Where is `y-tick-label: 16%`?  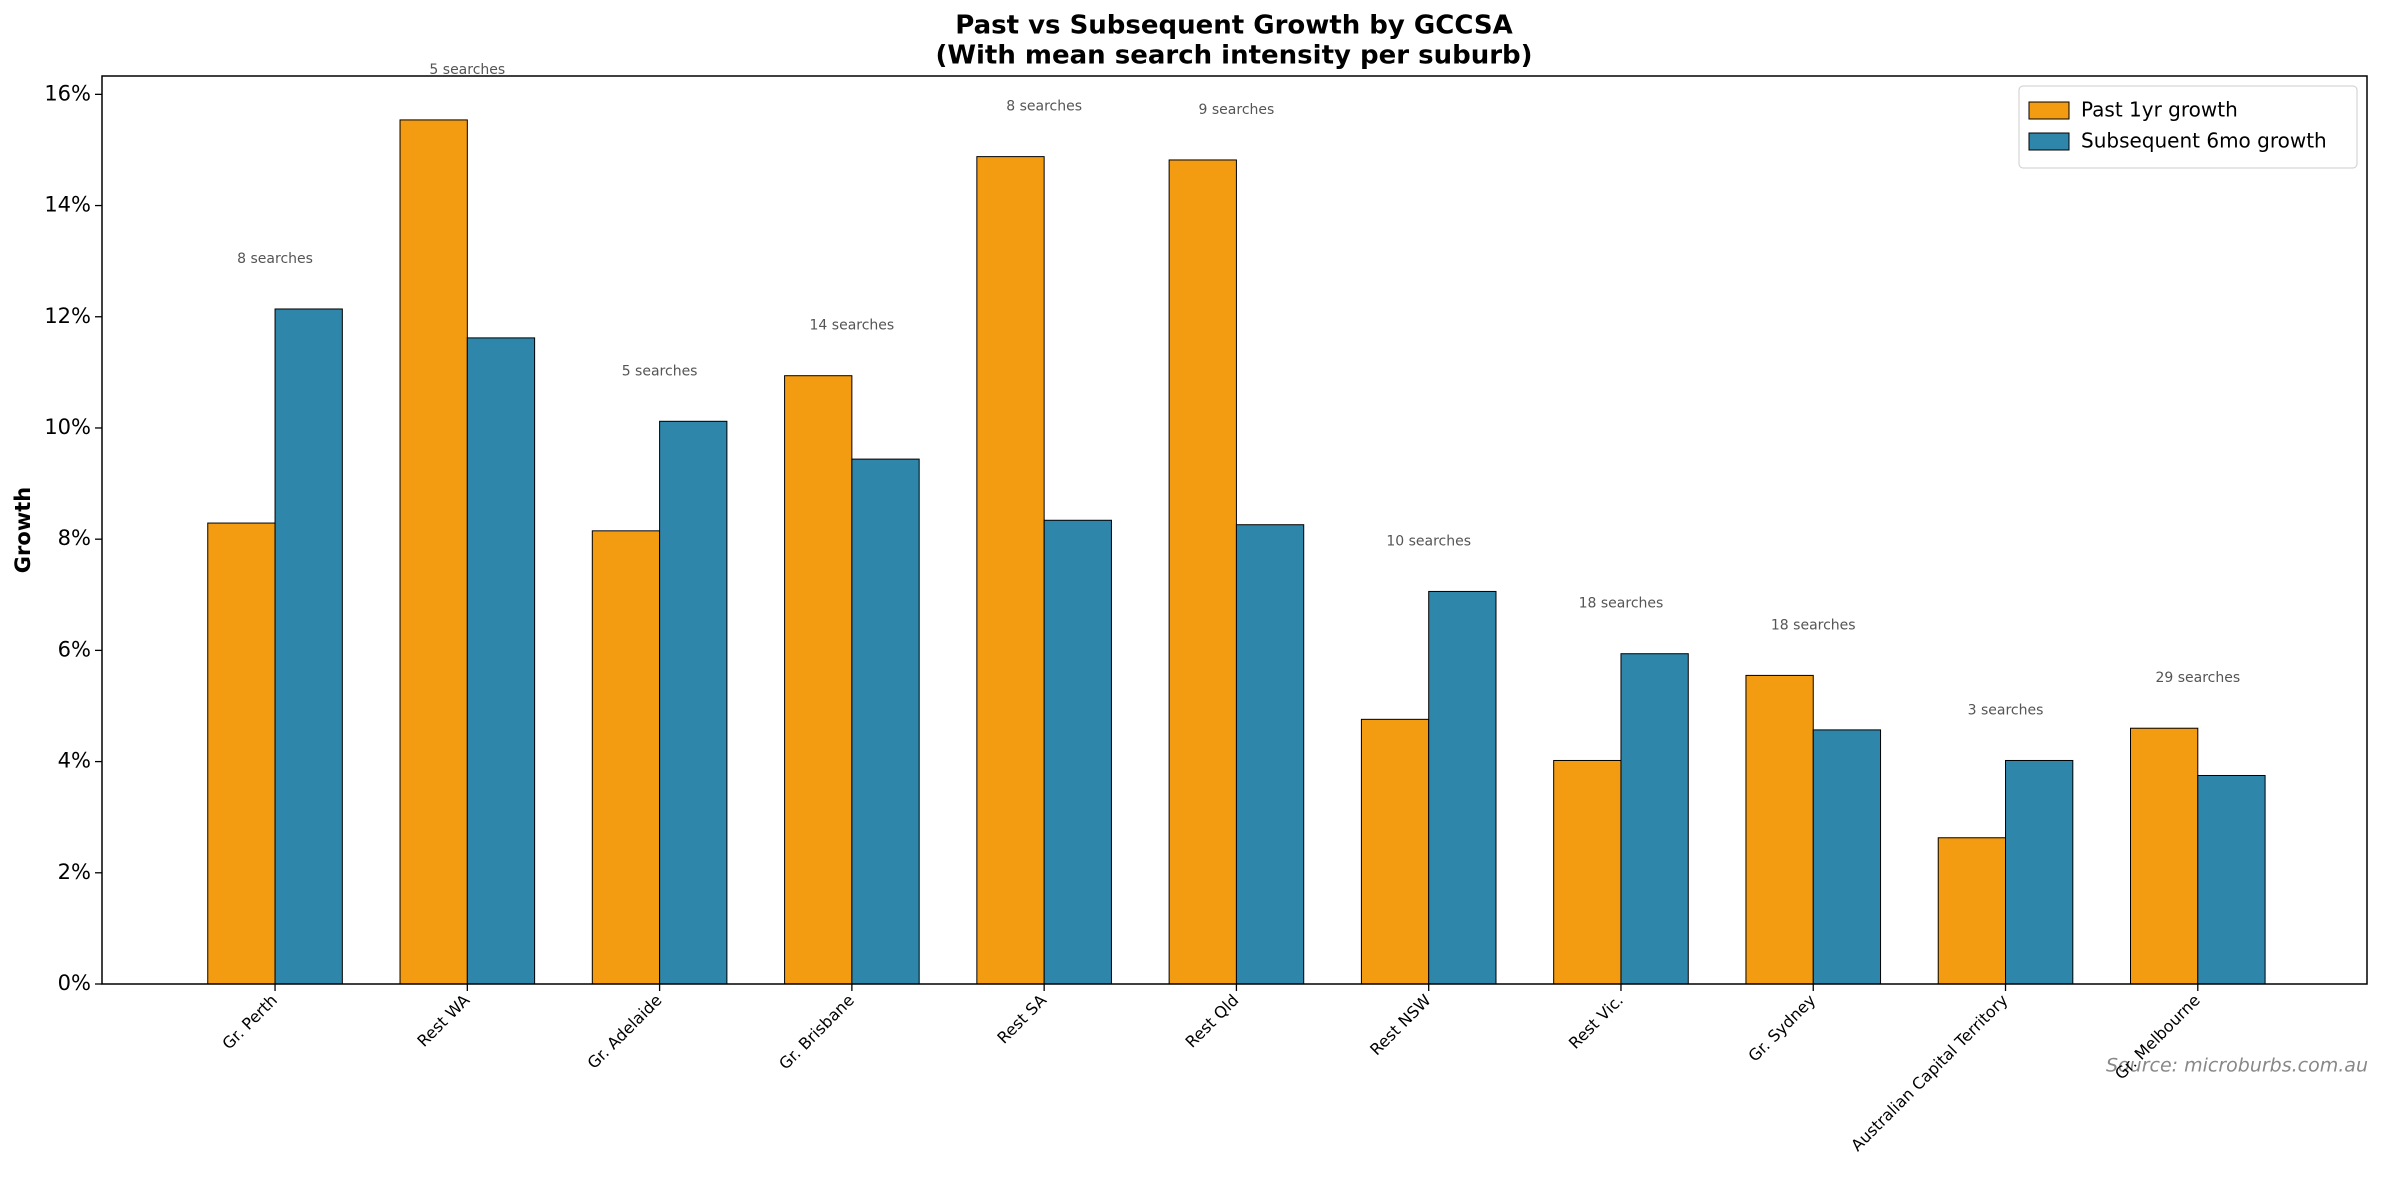
y-tick-label: 16% is located at coordinates (67, 93).